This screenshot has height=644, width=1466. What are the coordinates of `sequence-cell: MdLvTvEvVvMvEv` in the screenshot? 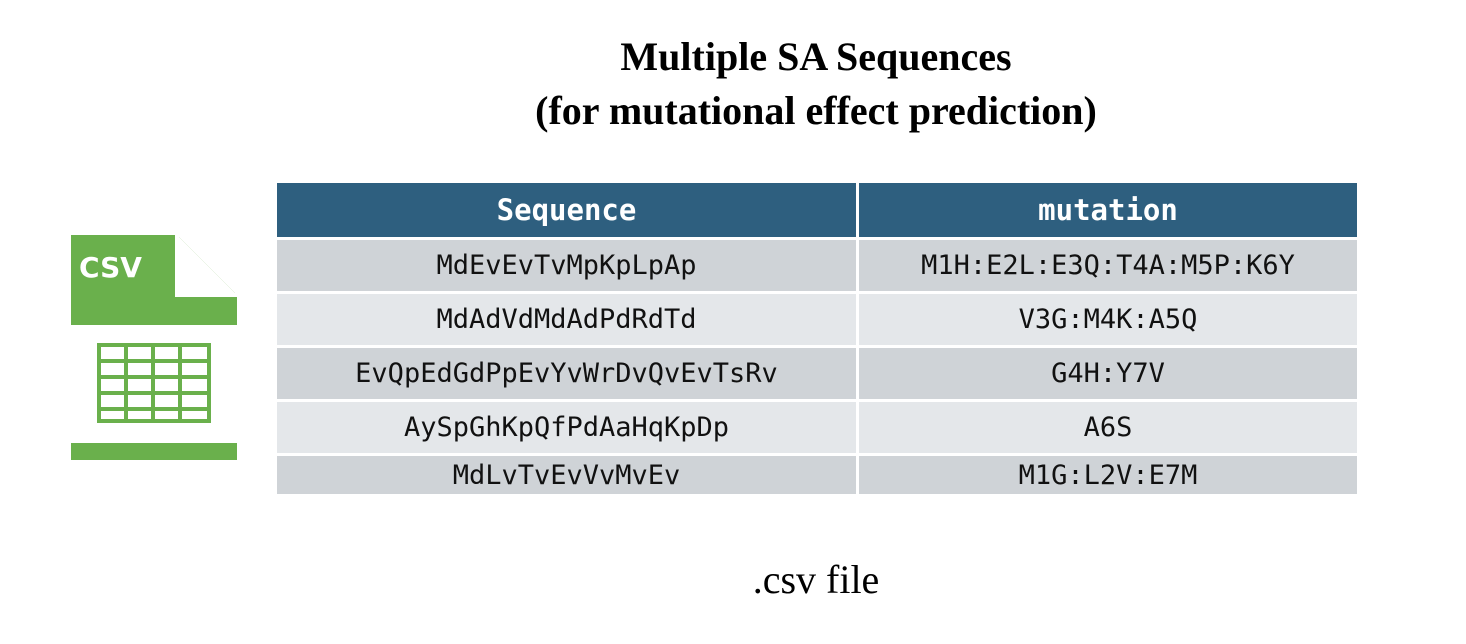 It's located at (568, 475).